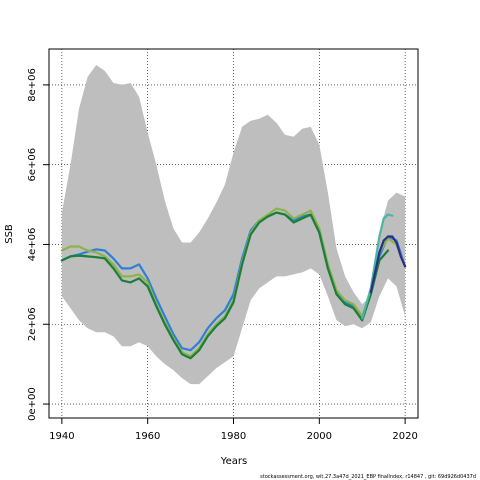  Describe the element at coordinates (233, 436) in the screenshot. I see `x-tick-label: 1980` at that location.